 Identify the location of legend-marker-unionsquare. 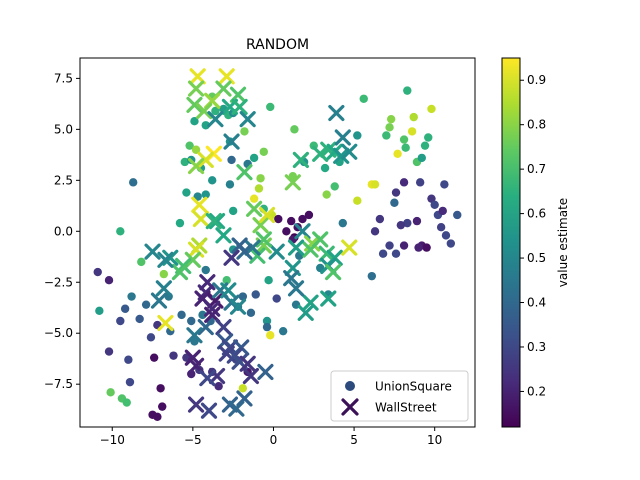
(350, 386).